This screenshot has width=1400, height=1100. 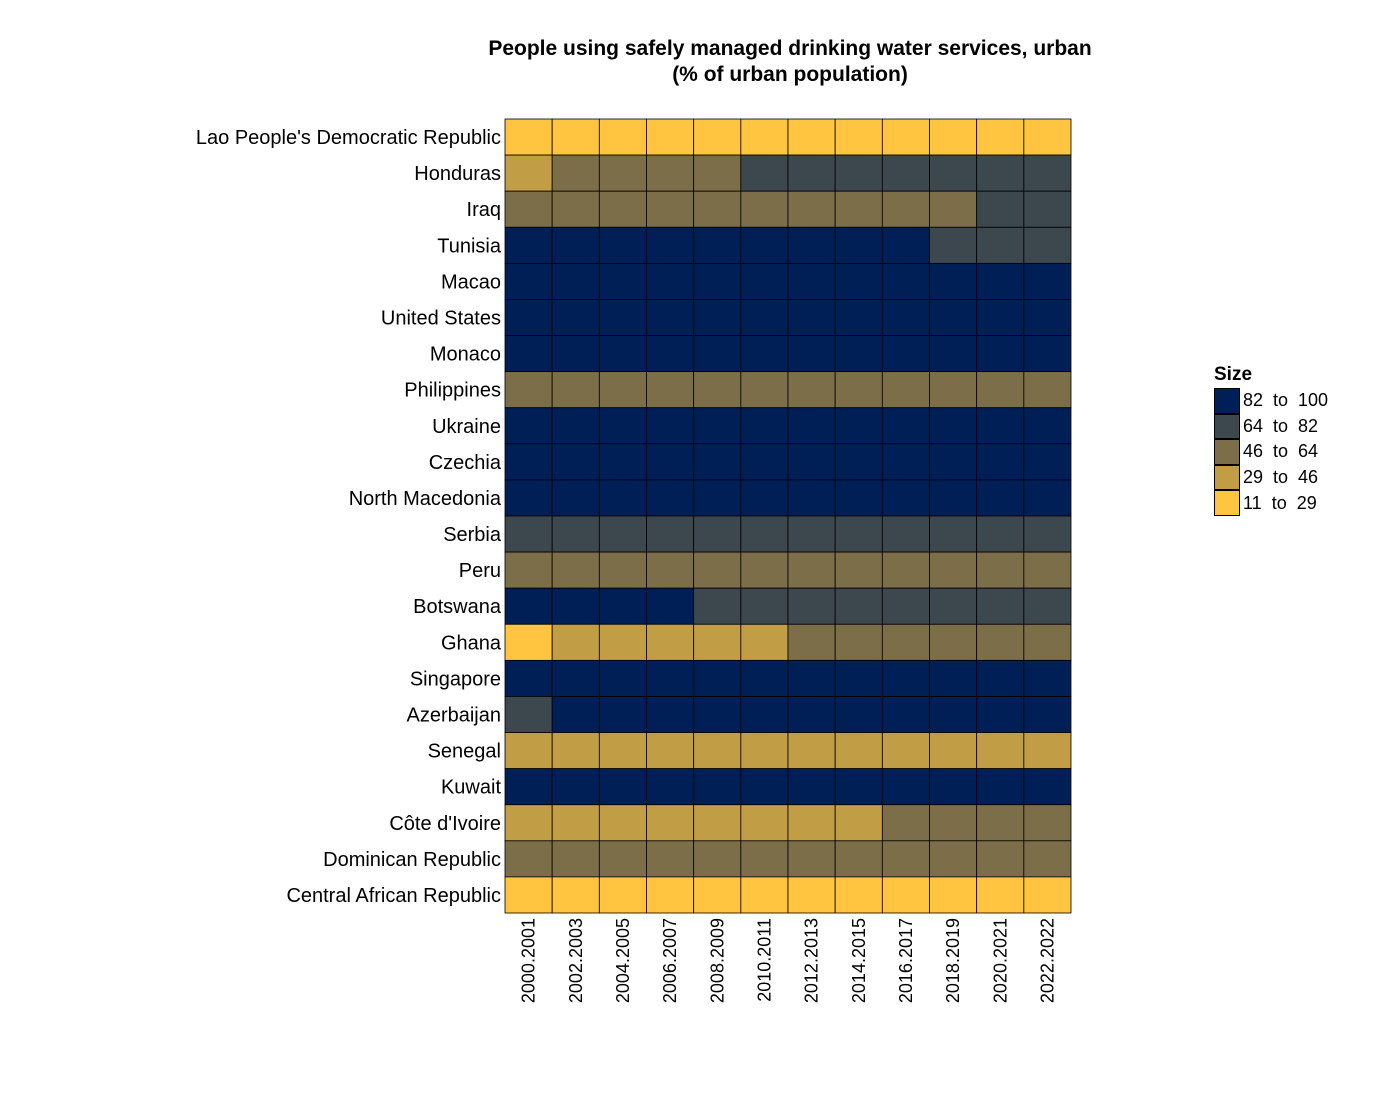 I want to click on legend-item-3: 29 to 46, so click(x=1271, y=477).